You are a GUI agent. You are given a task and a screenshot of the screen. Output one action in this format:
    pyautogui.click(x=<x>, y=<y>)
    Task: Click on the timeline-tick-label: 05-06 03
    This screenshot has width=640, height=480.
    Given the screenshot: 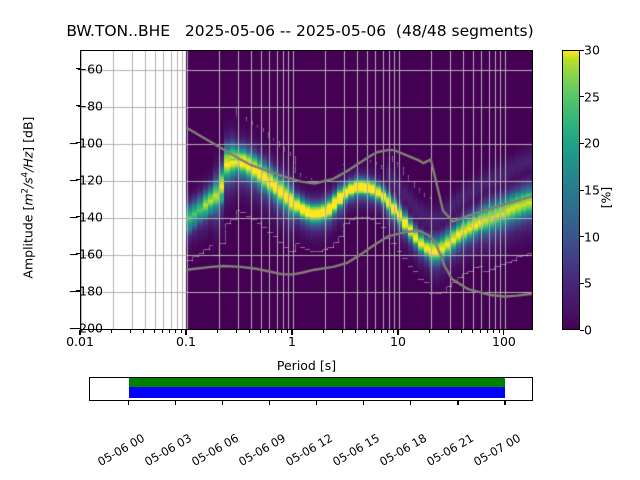 What is the action you would take?
    pyautogui.click(x=167, y=449)
    